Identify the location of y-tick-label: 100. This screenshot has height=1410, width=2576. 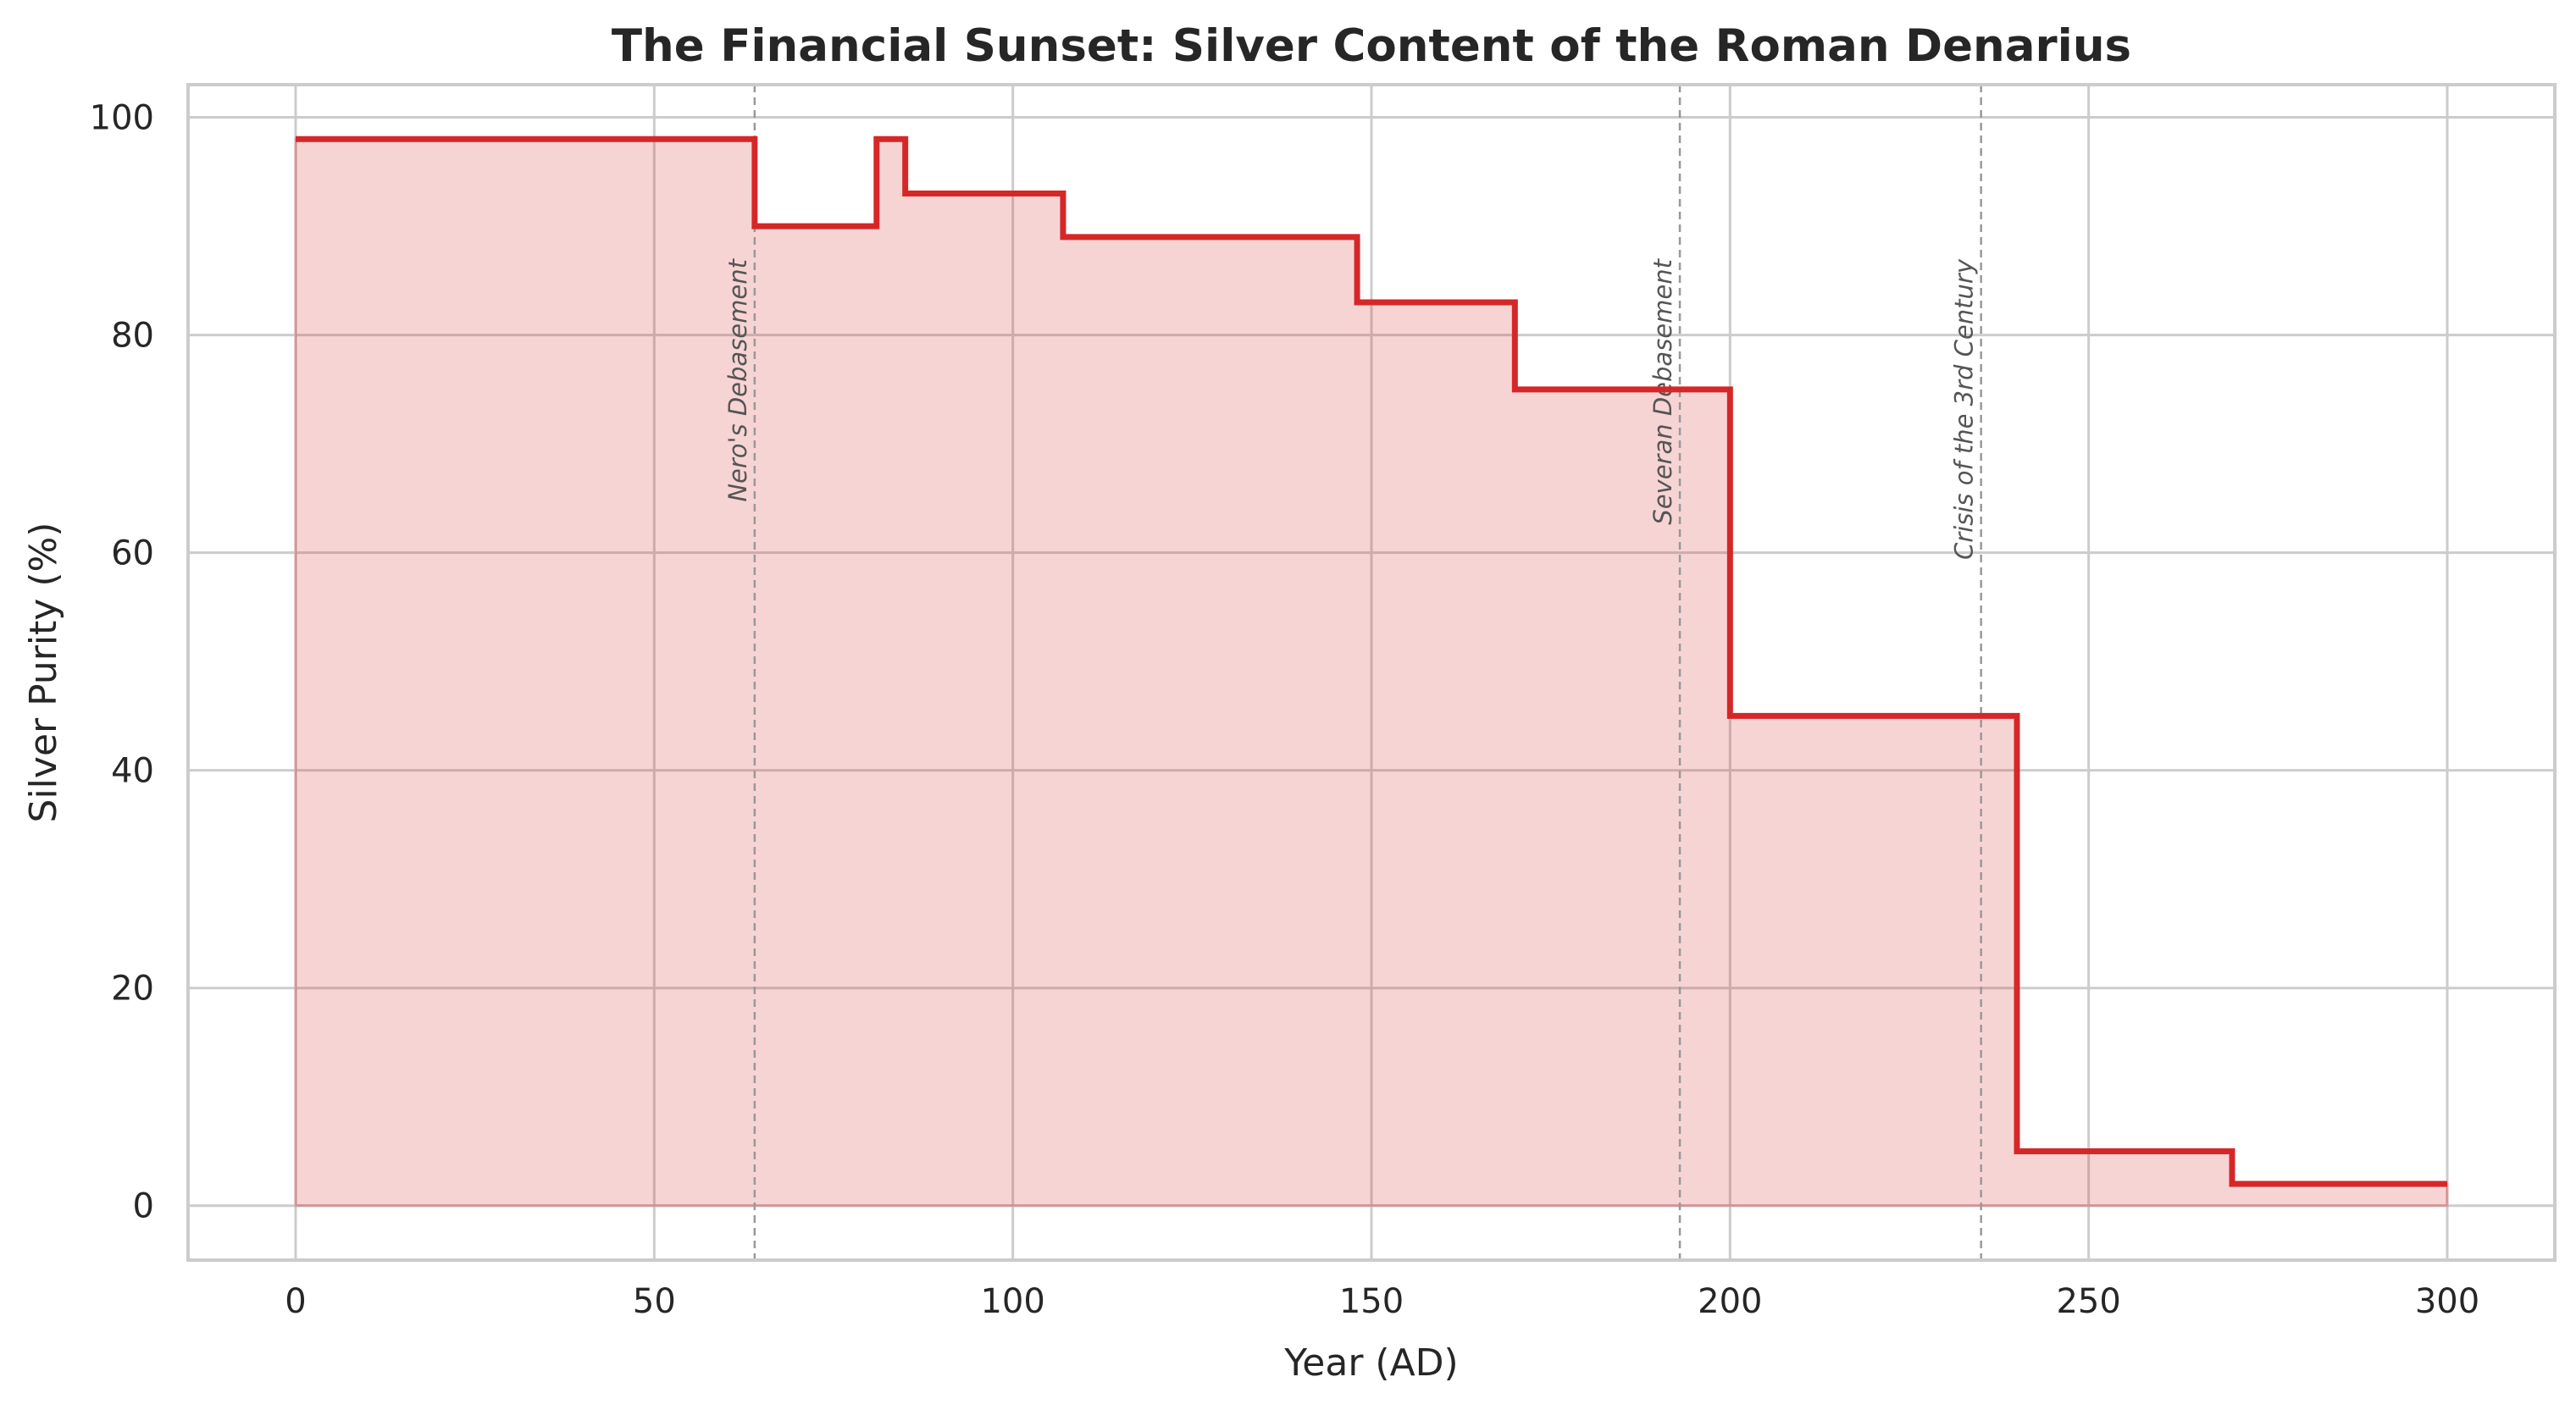
(122, 119).